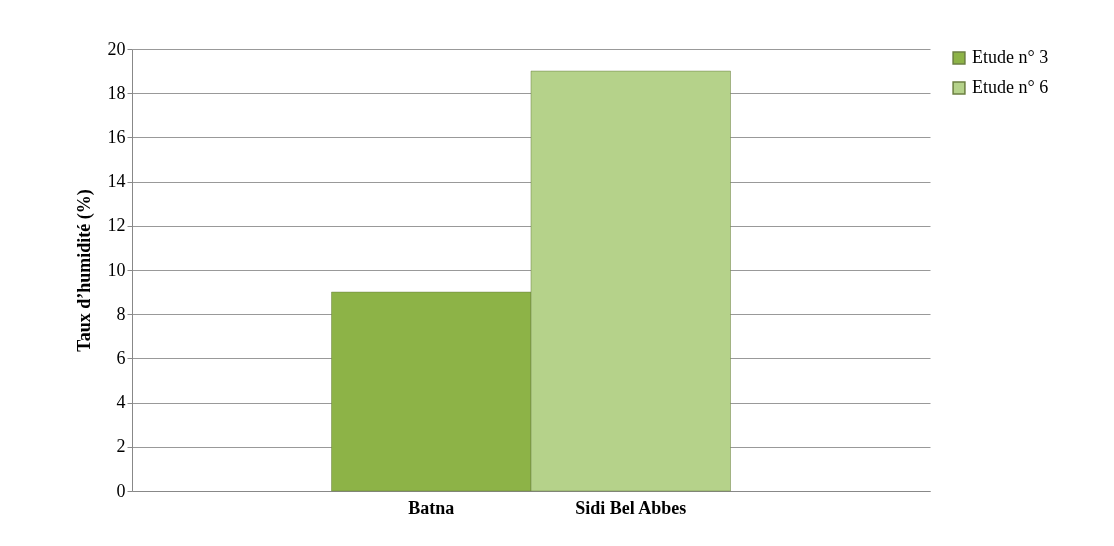 This screenshot has width=1114, height=546. What do you see at coordinates (1010, 87) in the screenshot?
I see `legend-label: Etude n° 6` at bounding box center [1010, 87].